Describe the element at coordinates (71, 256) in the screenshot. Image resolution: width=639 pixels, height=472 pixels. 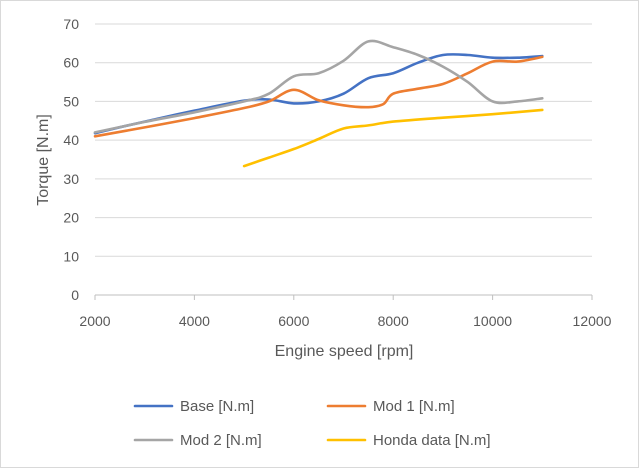
I see `y-tick-label: 10` at that location.